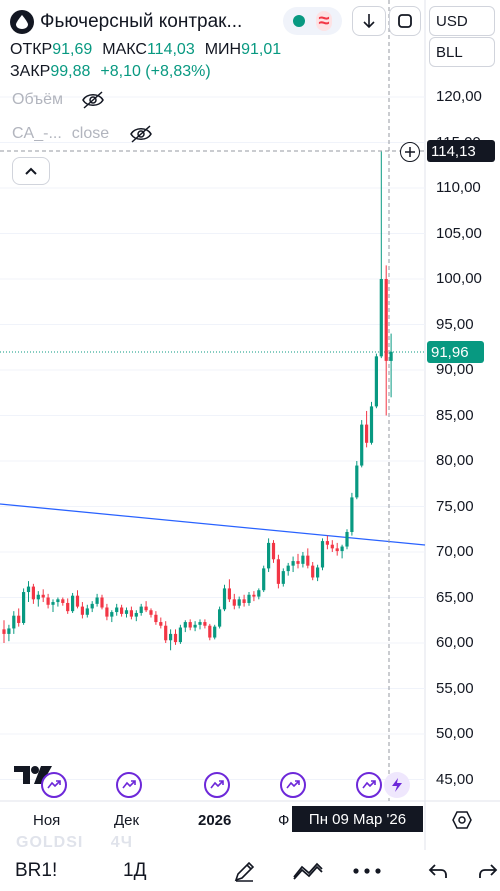 This screenshot has height=891, width=500. I want to click on fullscreen-button, so click(405, 21).